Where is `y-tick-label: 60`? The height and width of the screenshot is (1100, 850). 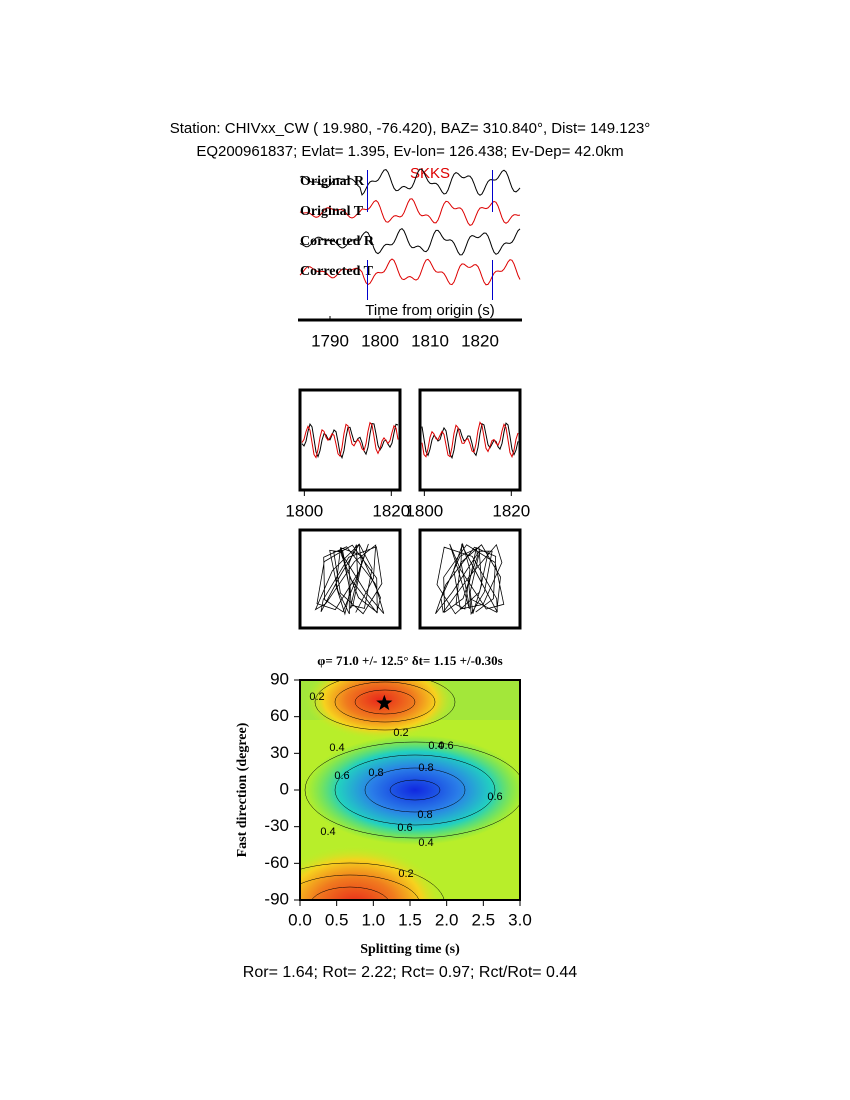
y-tick-label: 60 is located at coordinates (279, 715).